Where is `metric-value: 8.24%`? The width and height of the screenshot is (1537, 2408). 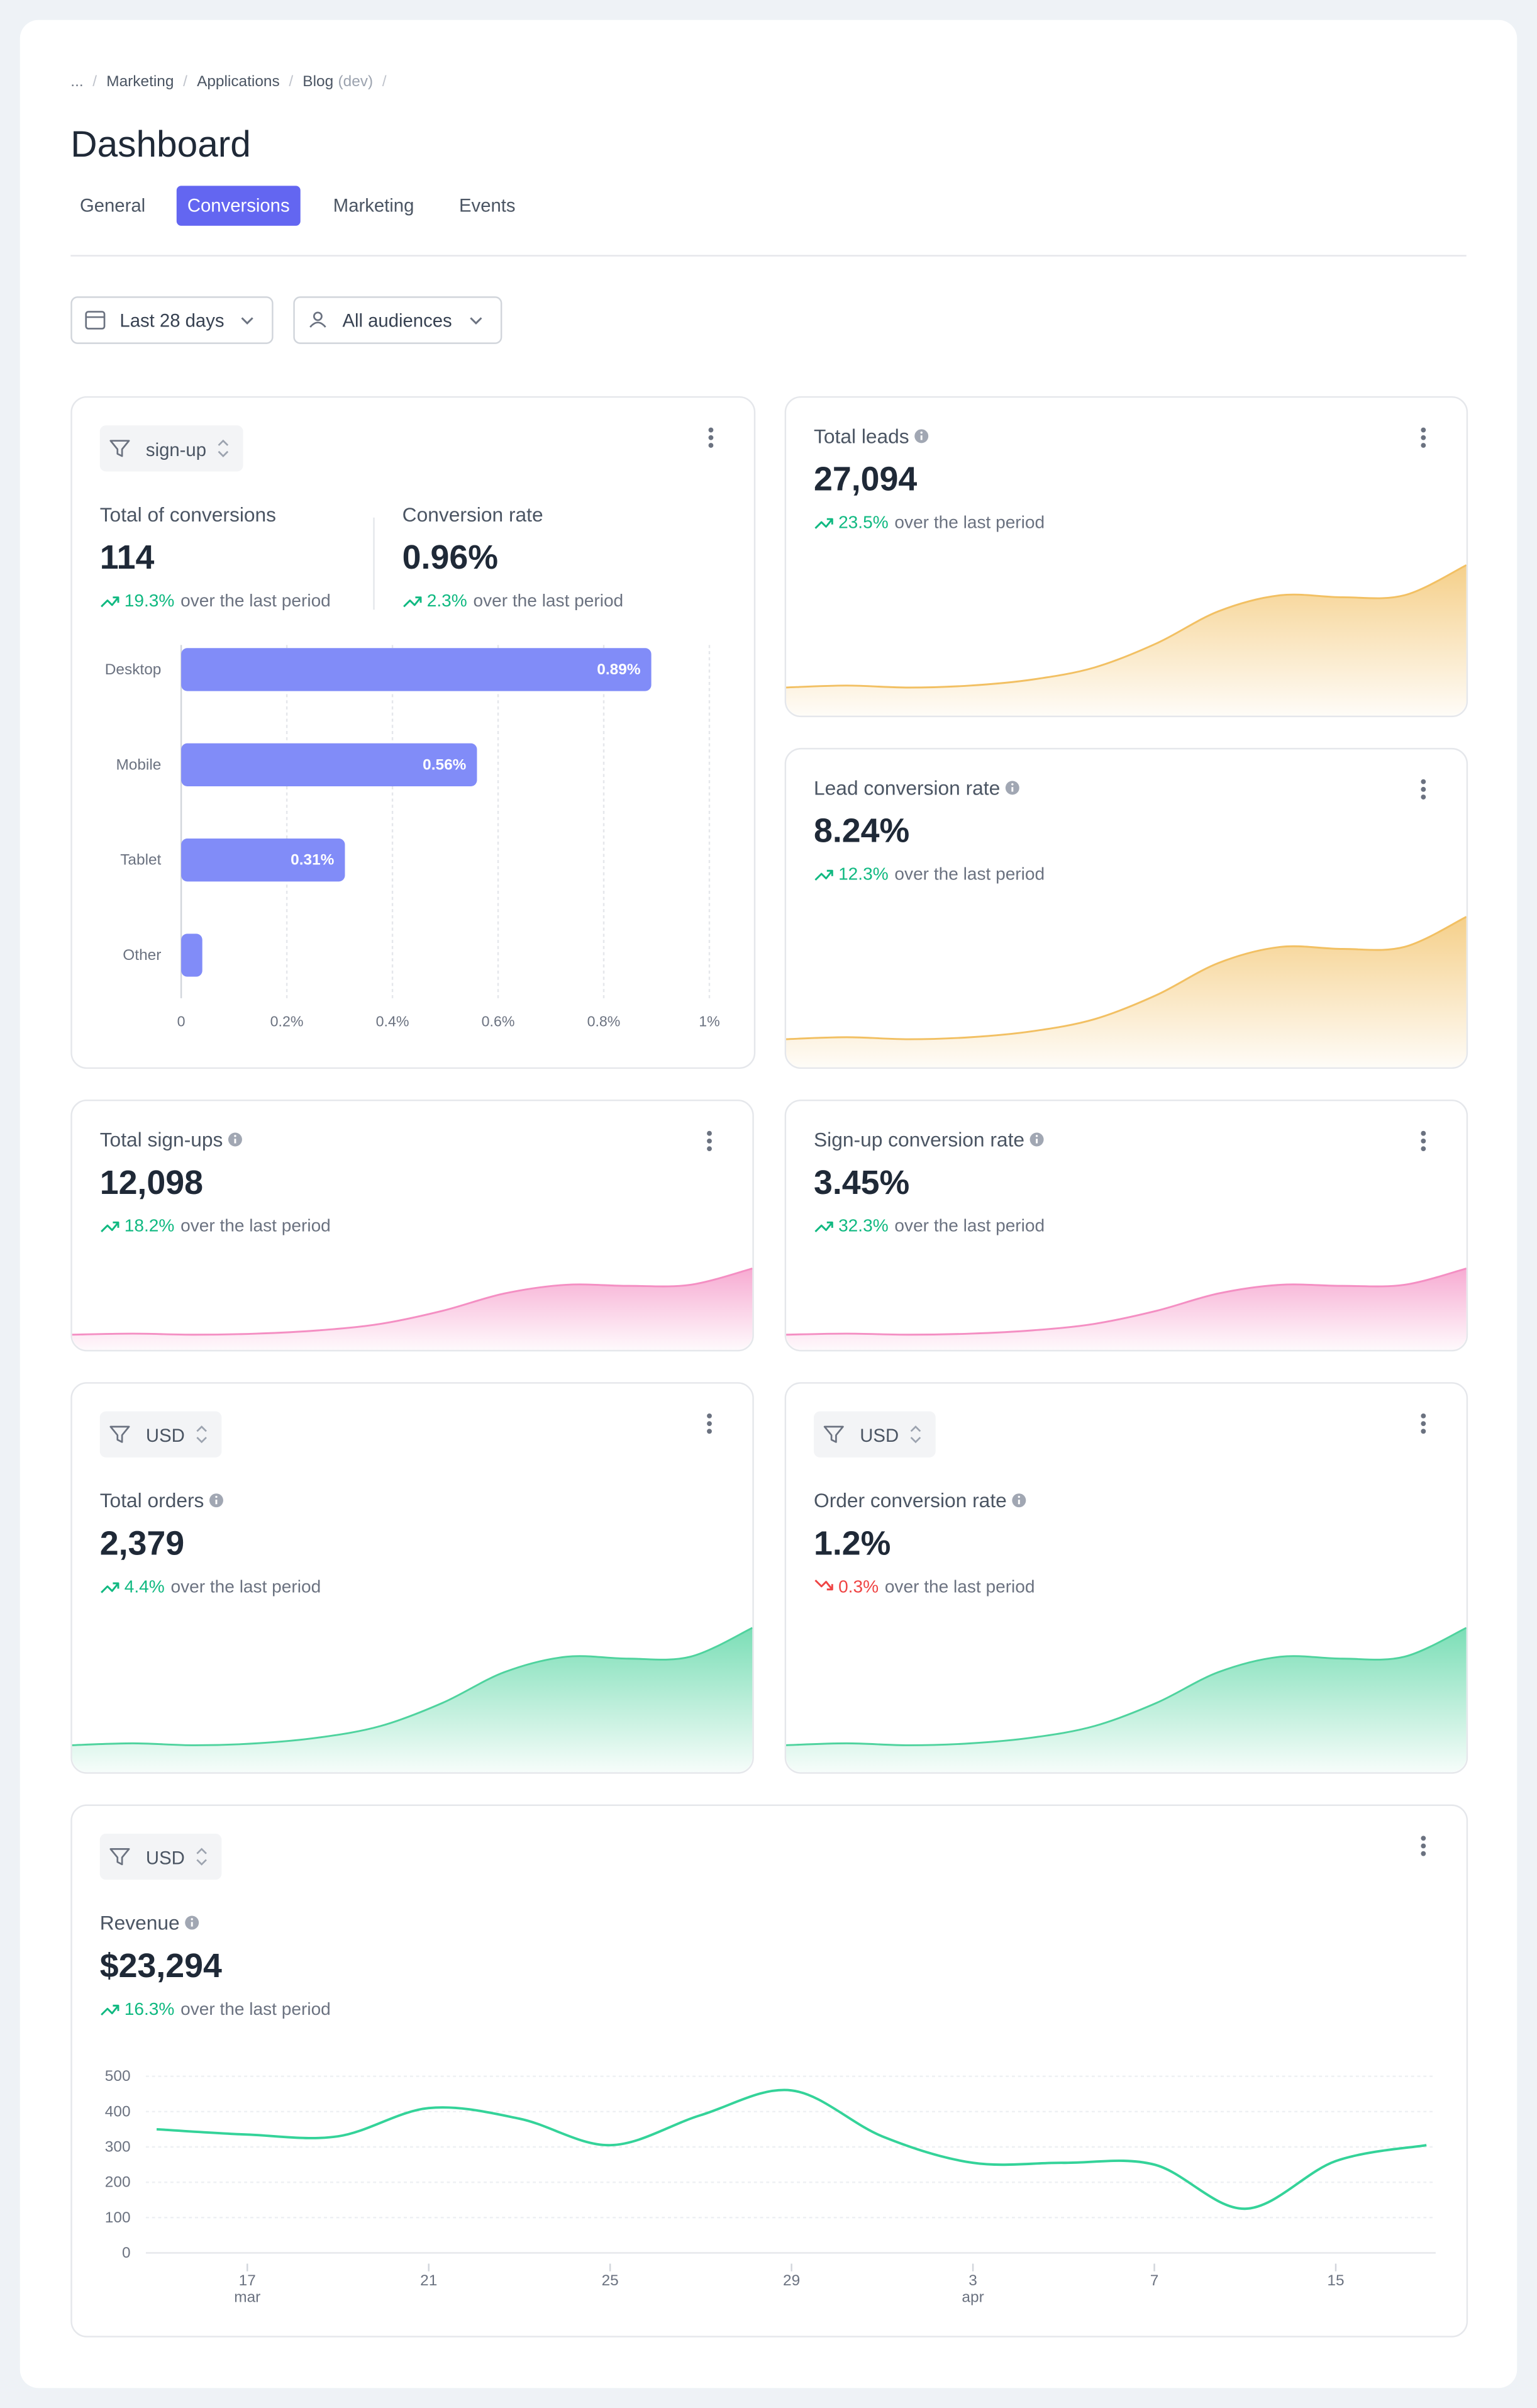 metric-value: 8.24% is located at coordinates (861, 831).